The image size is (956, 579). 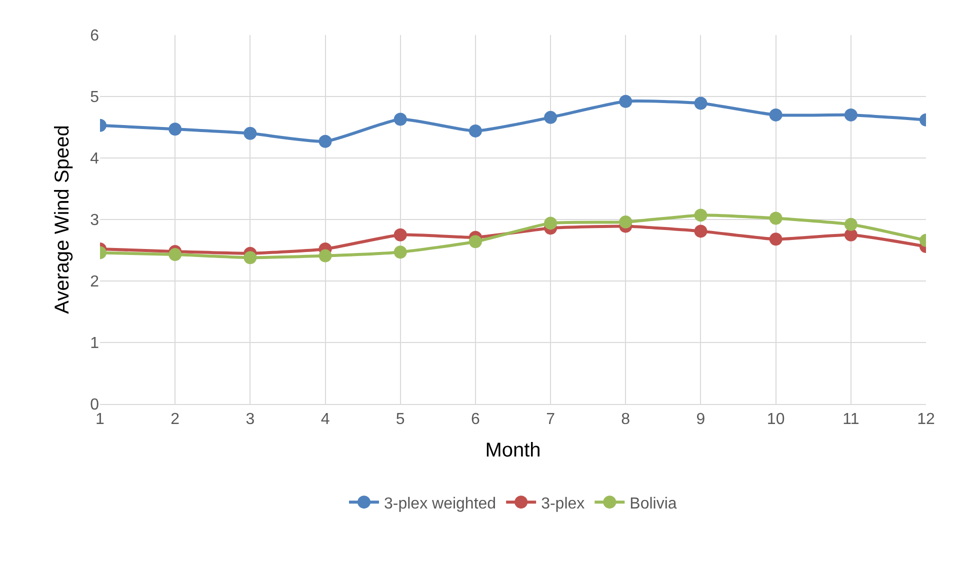 I want to click on legend-label: 3-plex, so click(x=563, y=503).